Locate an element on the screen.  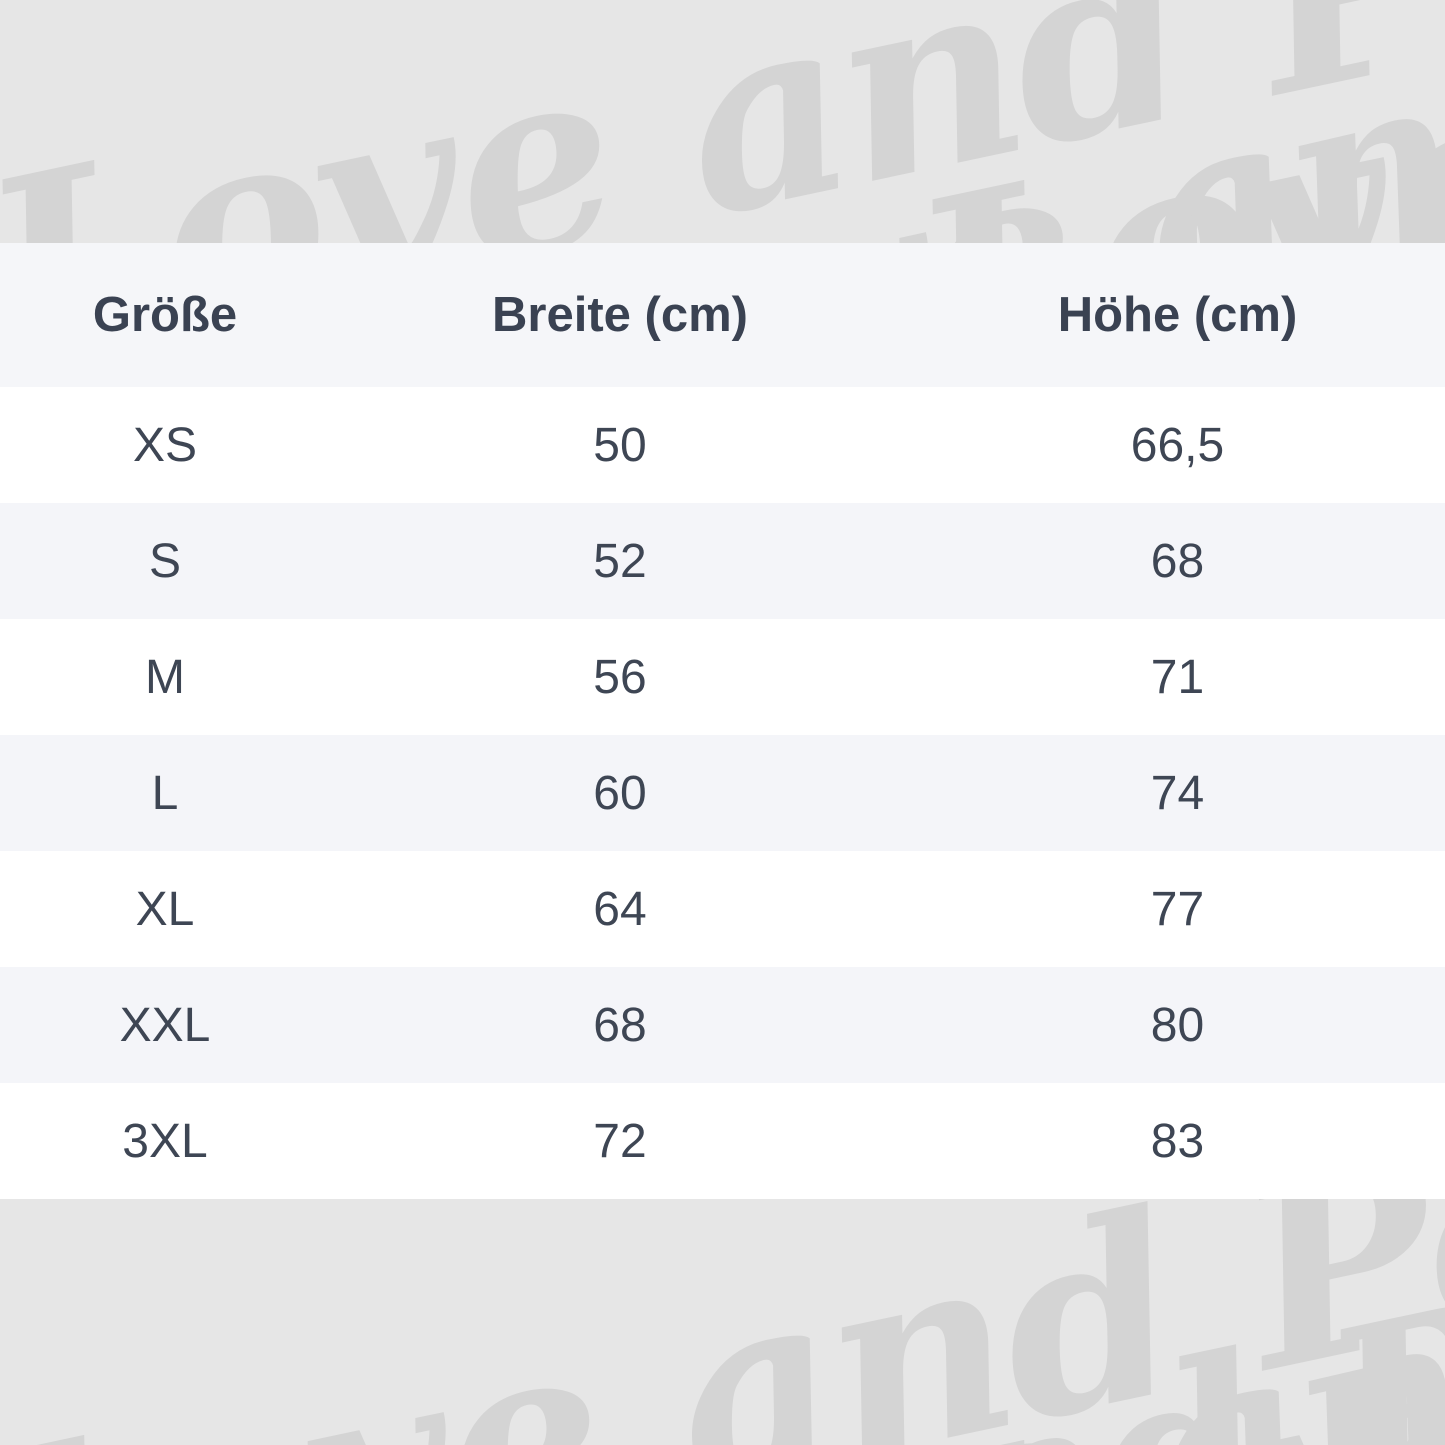
cell-size: XXL is located at coordinates (165, 1025).